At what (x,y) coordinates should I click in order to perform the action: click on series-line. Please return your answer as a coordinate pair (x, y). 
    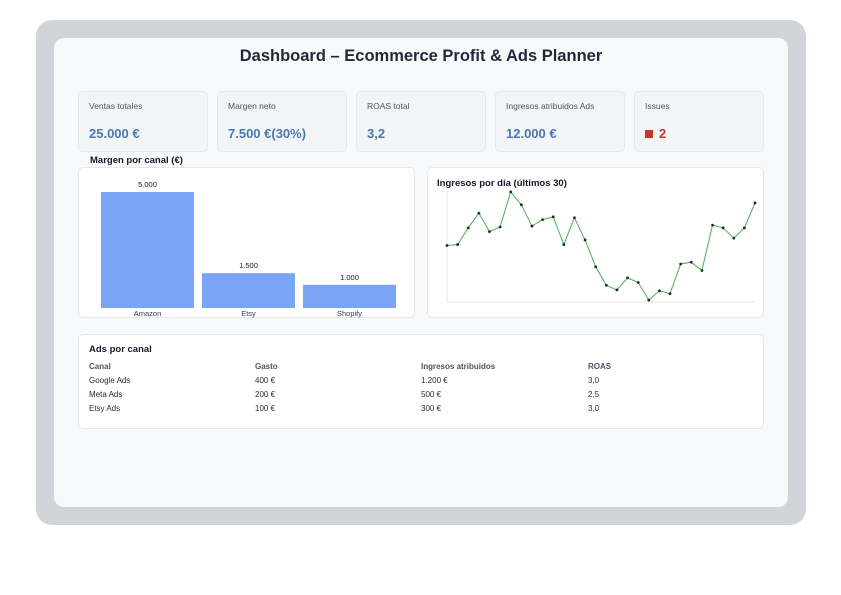
    Looking at the image, I should click on (601, 245).